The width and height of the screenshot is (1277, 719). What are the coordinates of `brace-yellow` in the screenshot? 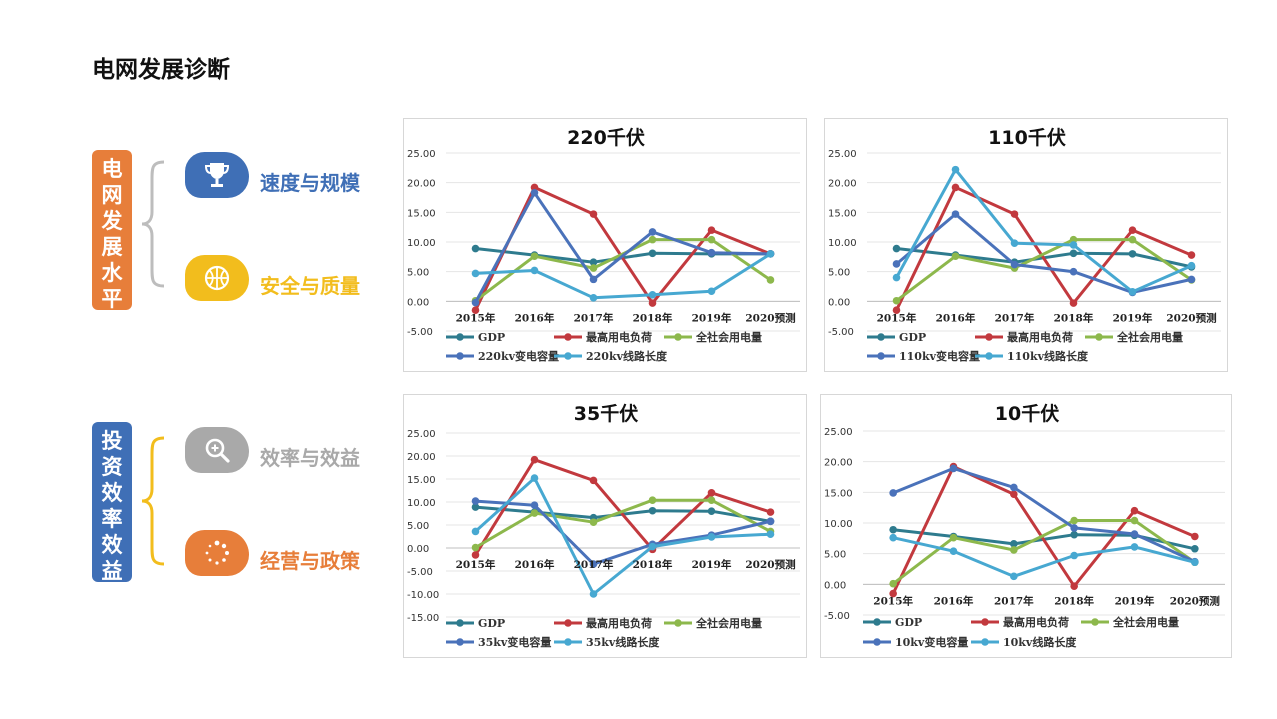 It's located at (153, 501).